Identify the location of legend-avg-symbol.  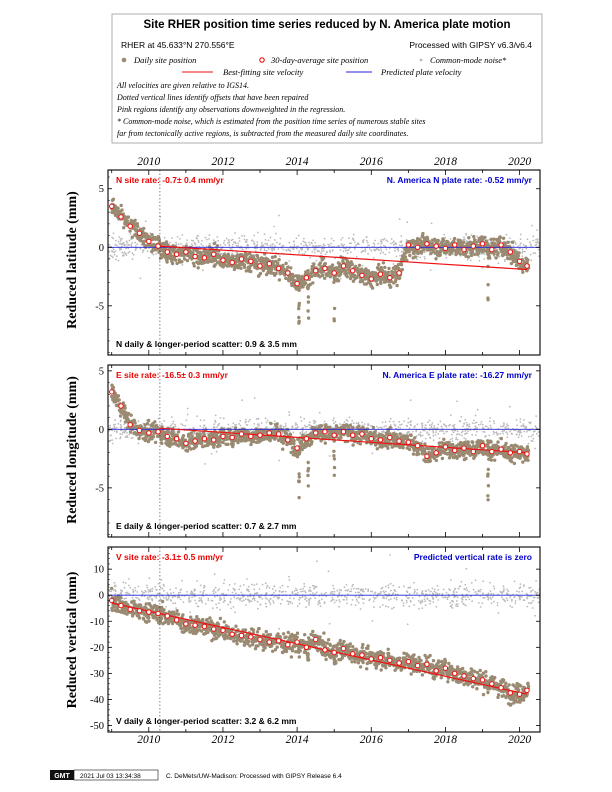
(262, 60).